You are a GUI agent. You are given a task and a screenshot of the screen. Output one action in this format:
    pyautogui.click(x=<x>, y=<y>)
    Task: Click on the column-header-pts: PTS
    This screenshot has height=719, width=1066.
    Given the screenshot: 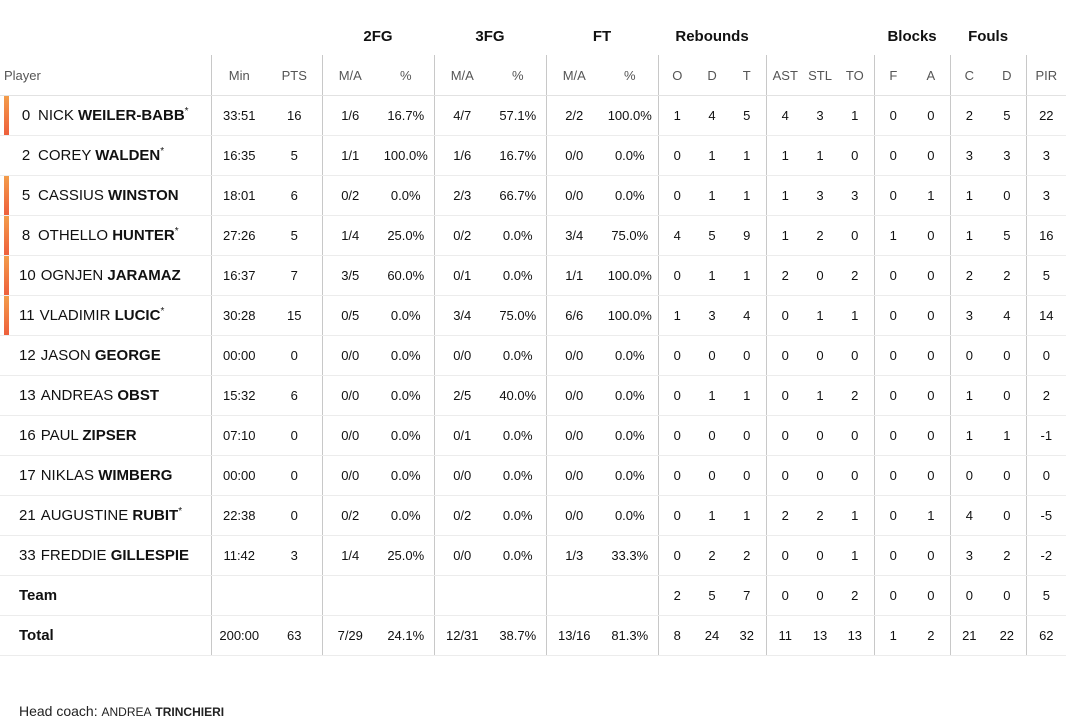 What is the action you would take?
    pyautogui.click(x=294, y=75)
    